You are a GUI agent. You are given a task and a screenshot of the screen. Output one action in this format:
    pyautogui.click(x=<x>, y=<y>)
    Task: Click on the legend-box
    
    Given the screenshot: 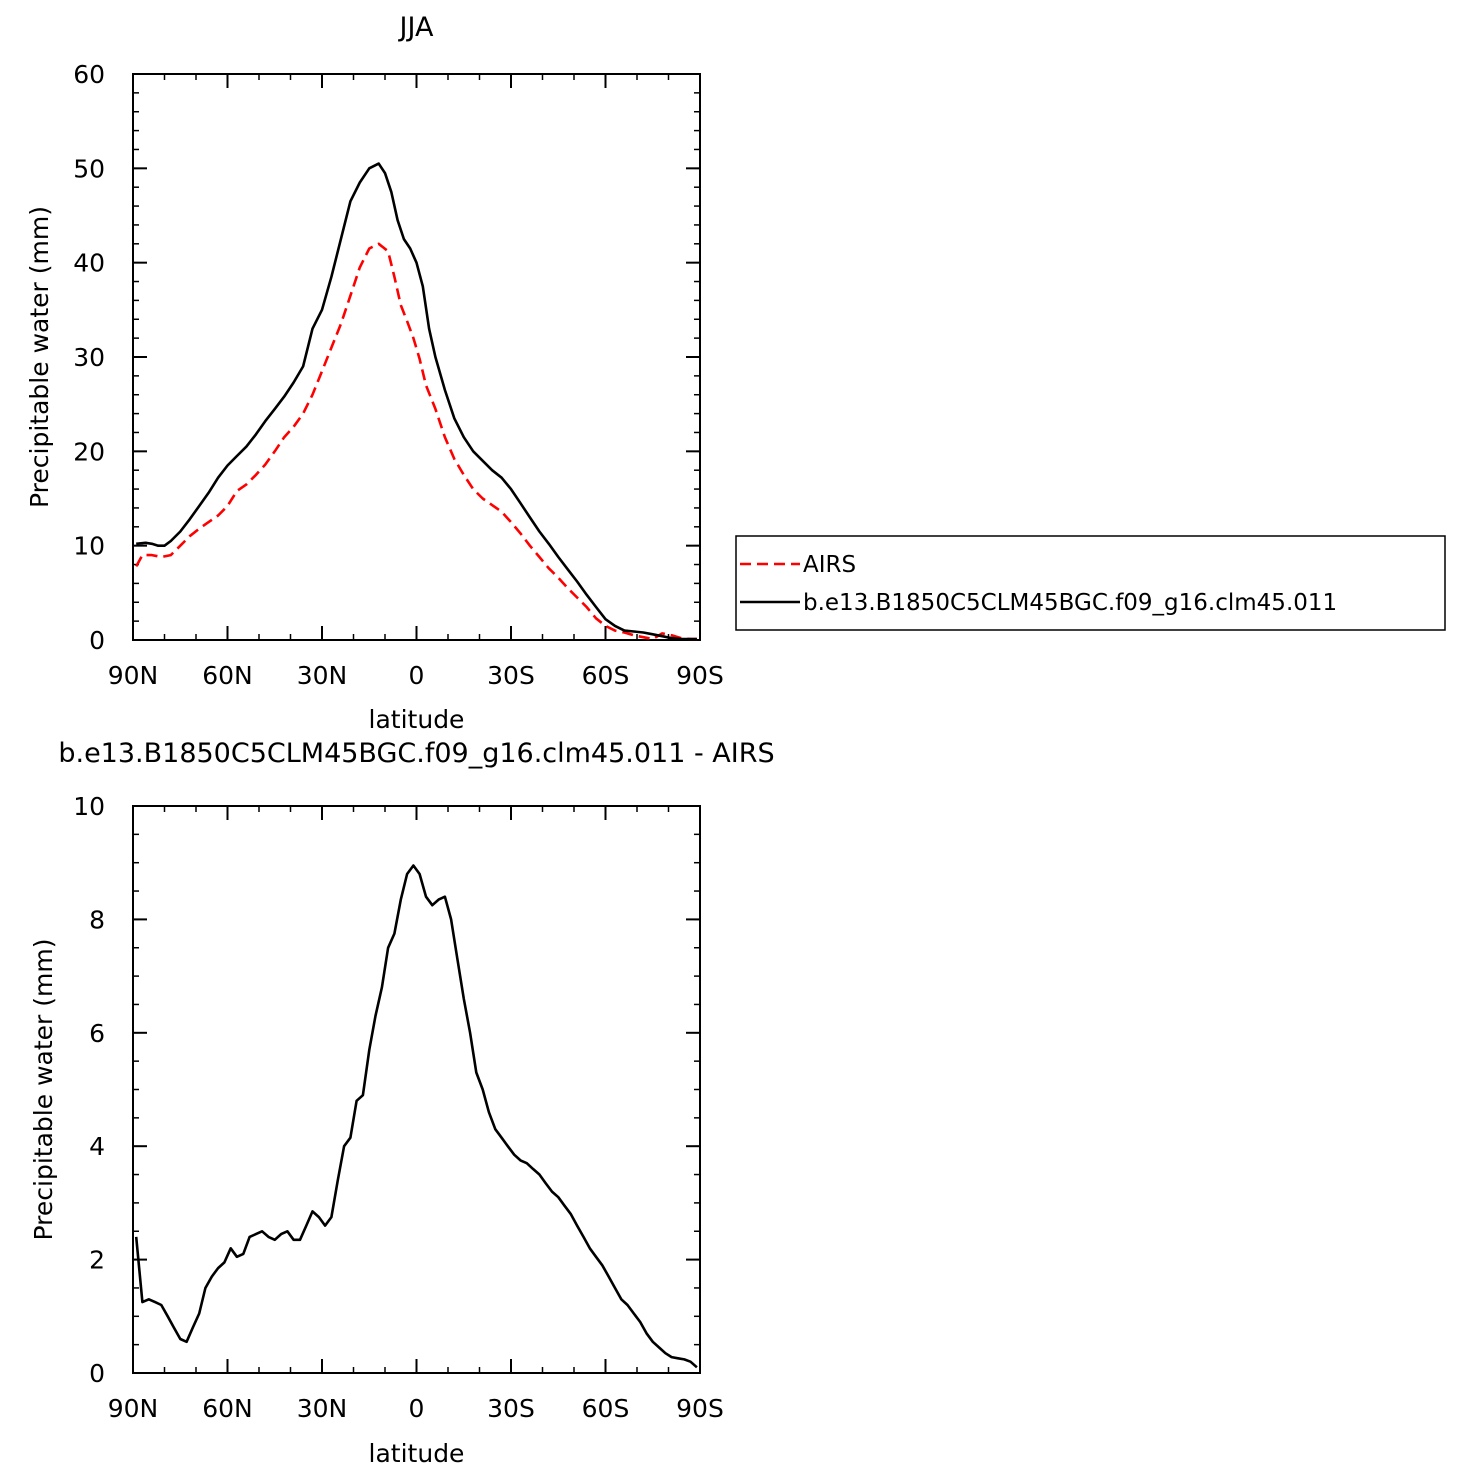 What is the action you would take?
    pyautogui.click(x=1090, y=583)
    